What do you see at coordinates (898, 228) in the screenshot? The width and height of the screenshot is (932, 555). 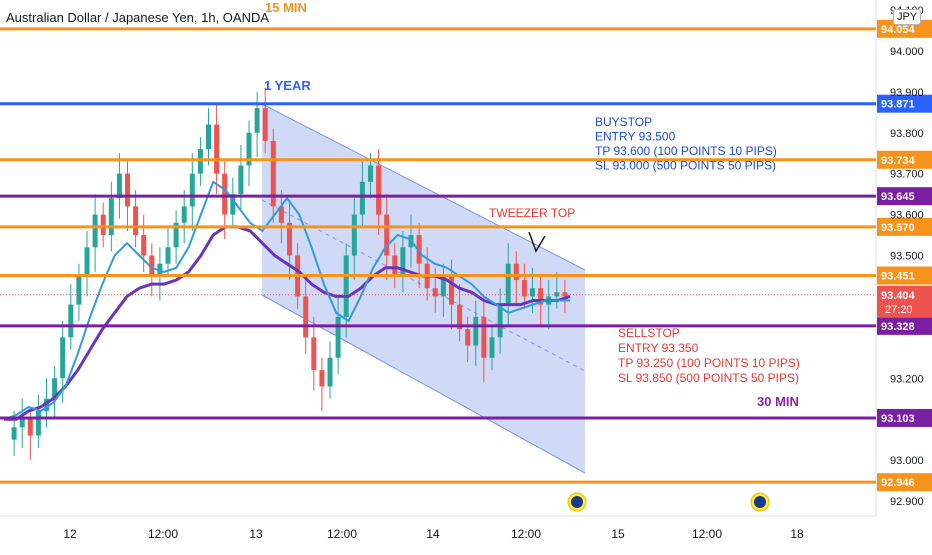 I see `level-price-label: 93.570` at bounding box center [898, 228].